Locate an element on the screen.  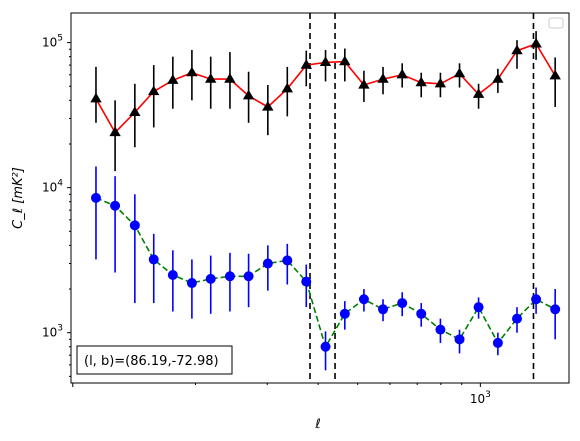
annotation: (l, b)=(86.19,-72.98) is located at coordinates (154, 360).